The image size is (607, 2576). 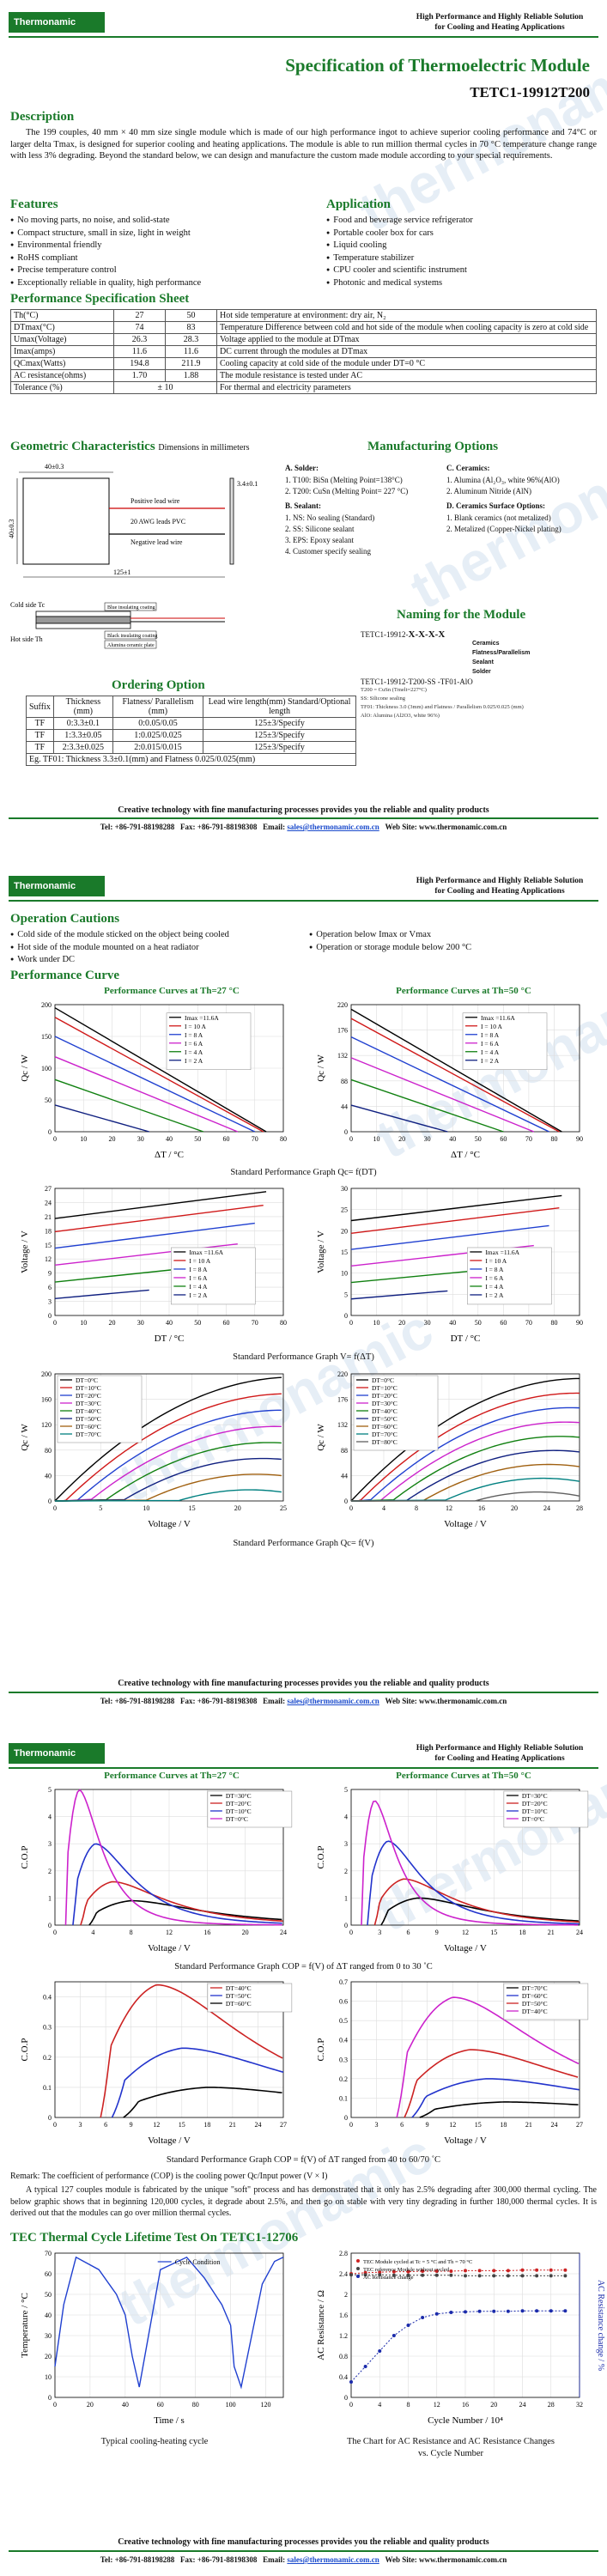 What do you see at coordinates (479, 1323) in the screenshot?
I see `x-tick-label: 50` at bounding box center [479, 1323].